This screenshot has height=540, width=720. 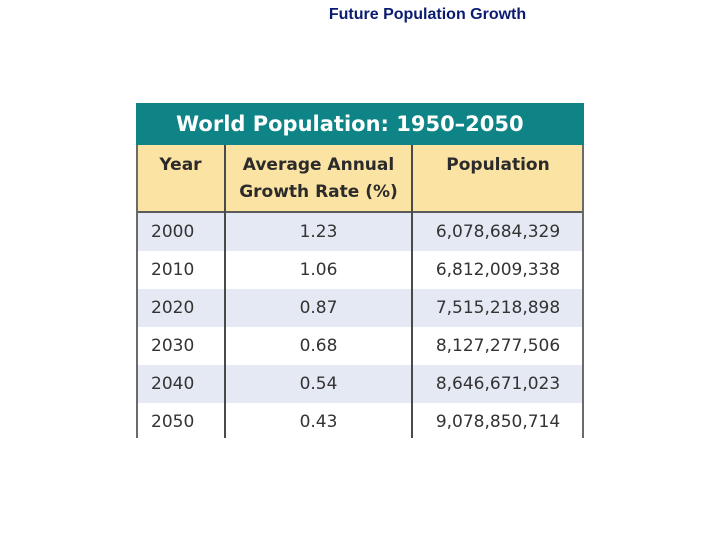 What do you see at coordinates (498, 165) in the screenshot?
I see `header-population: Population` at bounding box center [498, 165].